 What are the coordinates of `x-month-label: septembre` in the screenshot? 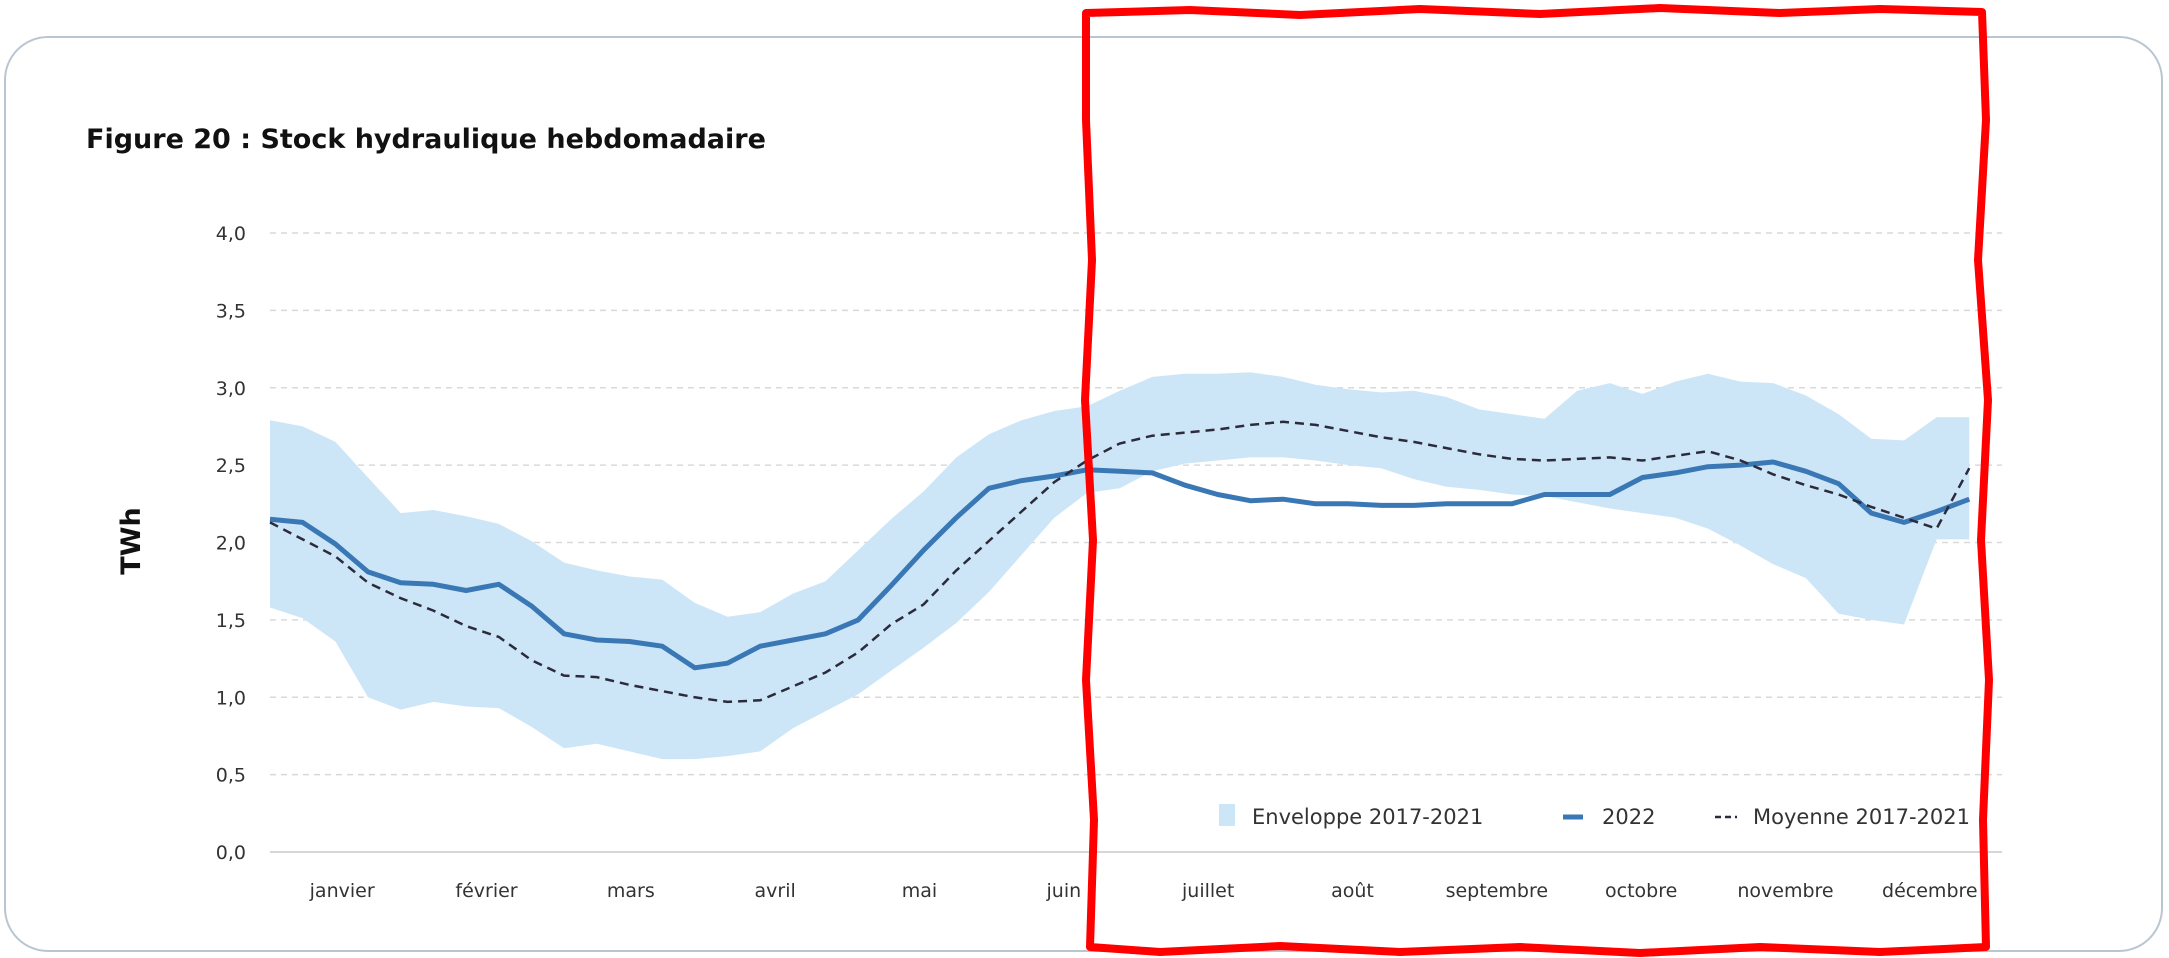 It's located at (1497, 891).